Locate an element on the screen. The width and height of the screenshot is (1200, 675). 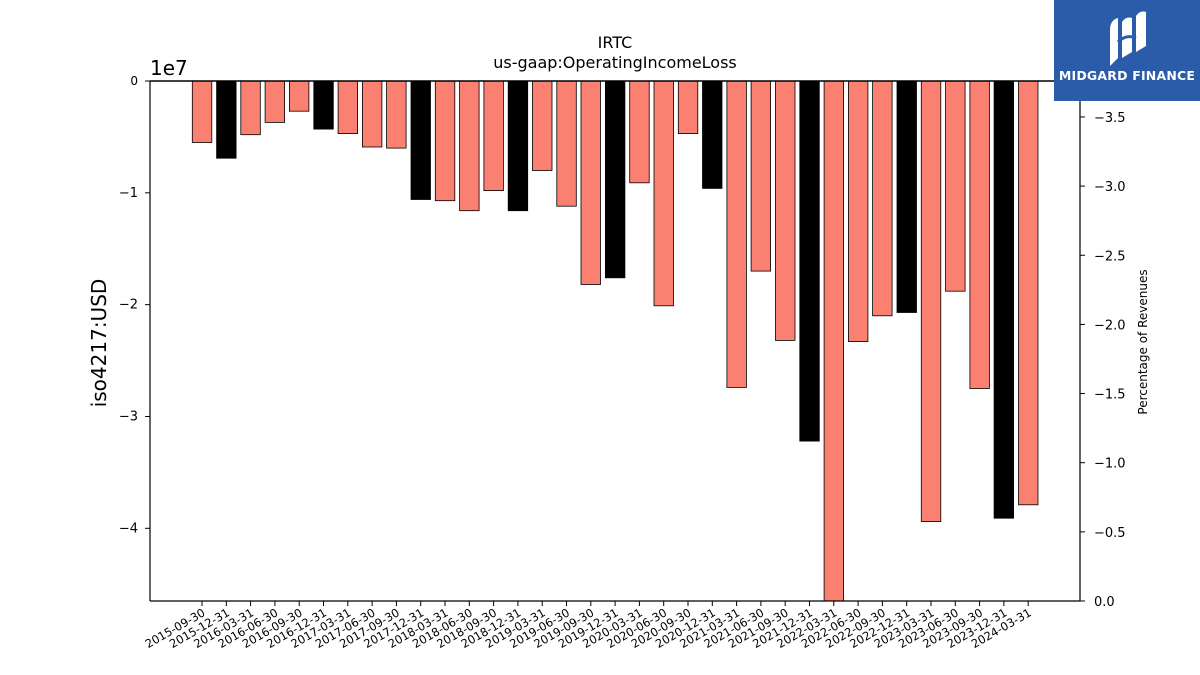
y-offset-label: 1e7 is located at coordinates (169, 68).